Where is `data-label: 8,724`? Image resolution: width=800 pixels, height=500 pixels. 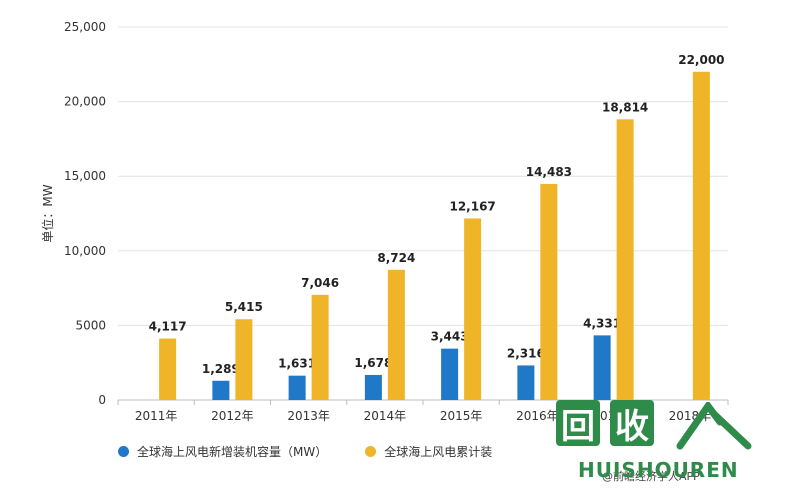
data-label: 8,724 is located at coordinates (396, 258).